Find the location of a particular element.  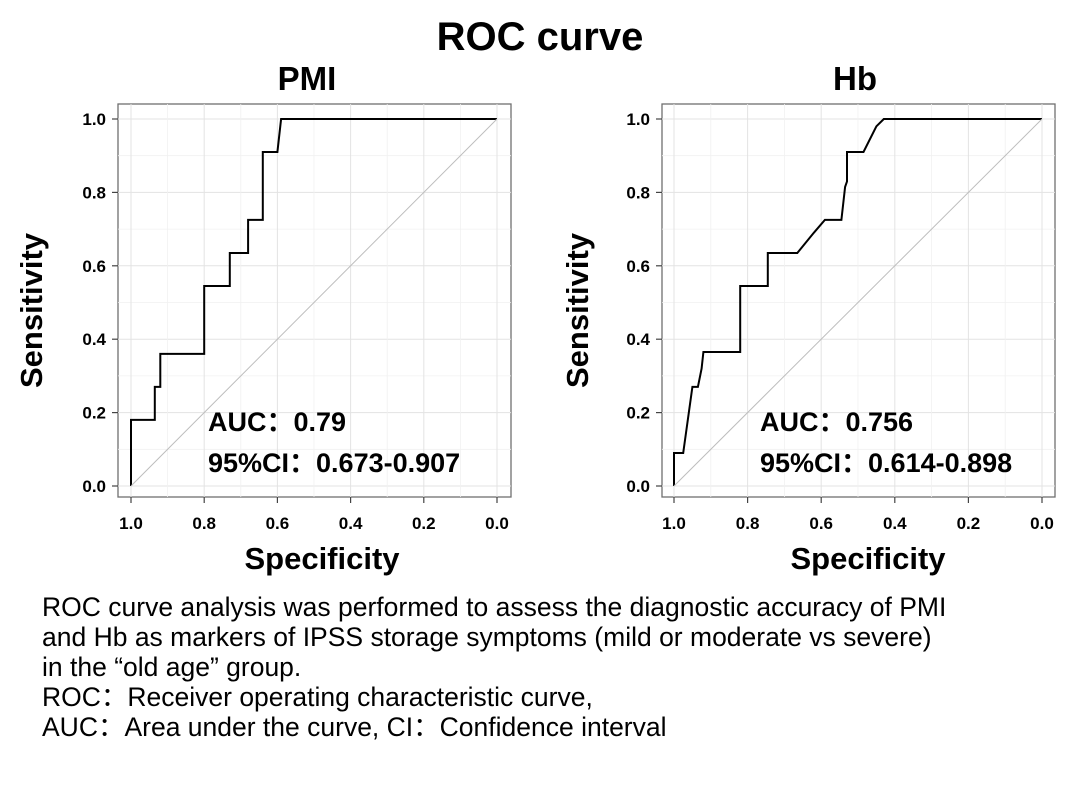

auc-annotation: AUC：0.756 is located at coordinates (836, 422).